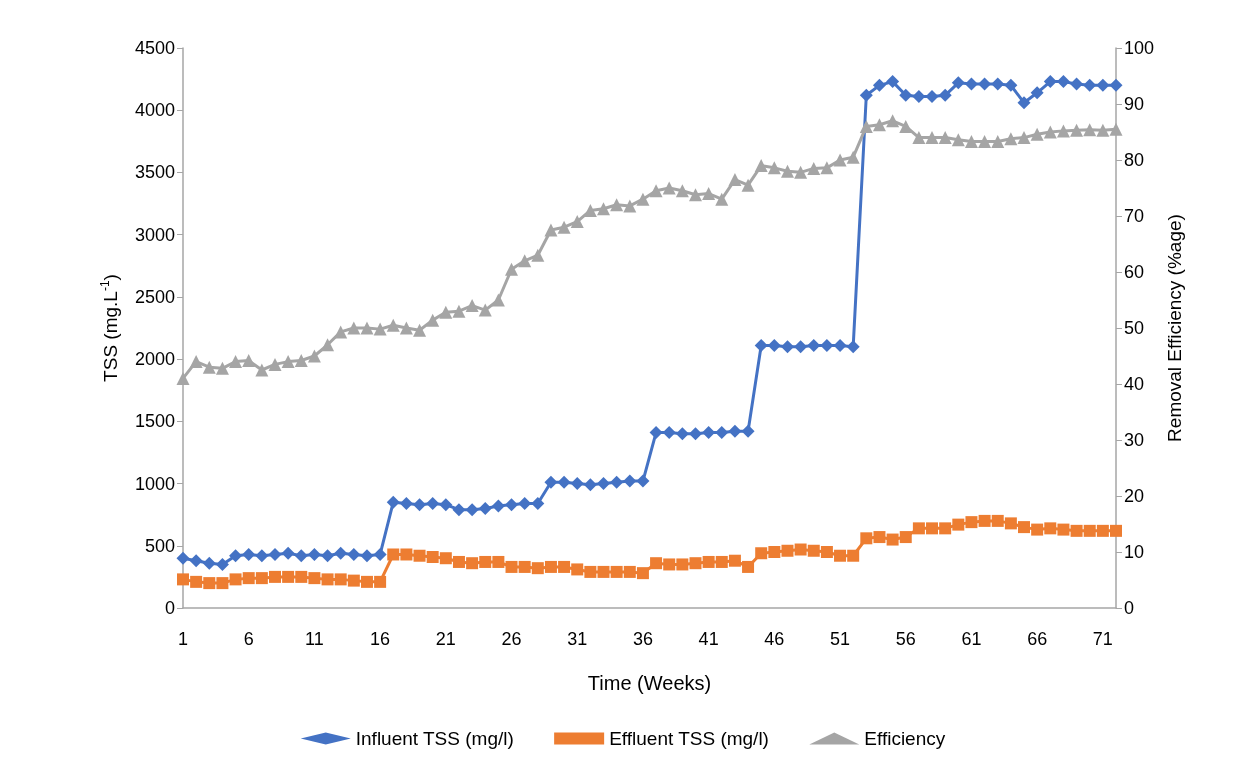  Describe the element at coordinates (1134, 160) in the screenshot. I see `y2-tick-label: 80` at that location.